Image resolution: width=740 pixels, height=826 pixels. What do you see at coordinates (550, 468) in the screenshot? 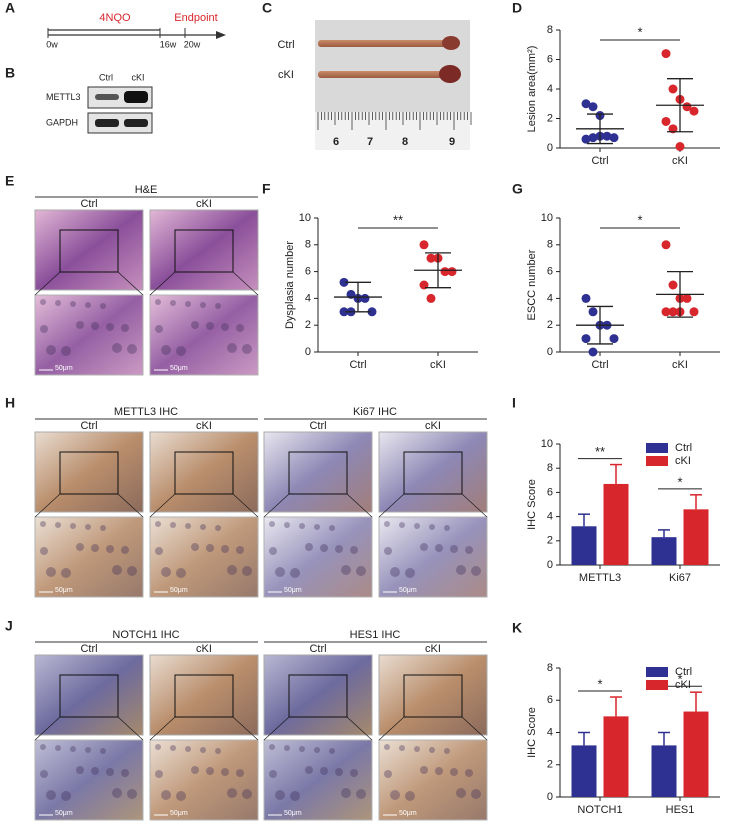
I see `y-tick-label: 8` at bounding box center [550, 468].